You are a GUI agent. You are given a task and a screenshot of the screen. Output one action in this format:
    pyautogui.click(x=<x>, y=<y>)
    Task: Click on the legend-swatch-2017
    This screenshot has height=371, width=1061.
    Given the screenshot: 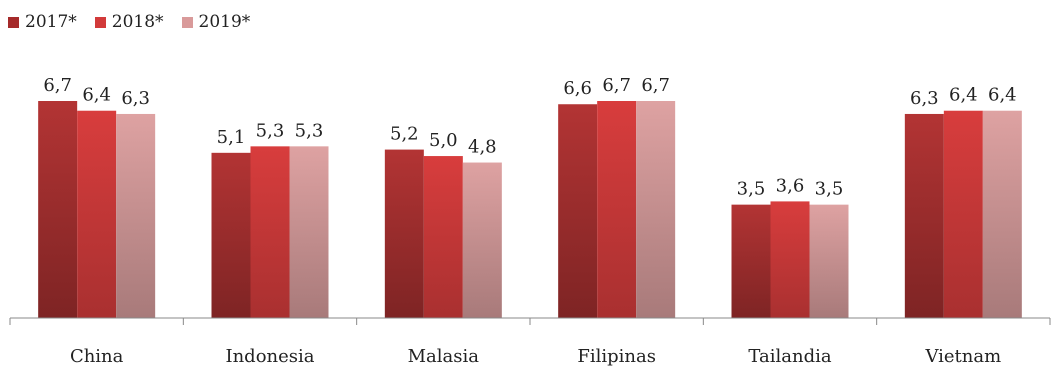 What is the action you would take?
    pyautogui.click(x=13, y=22)
    